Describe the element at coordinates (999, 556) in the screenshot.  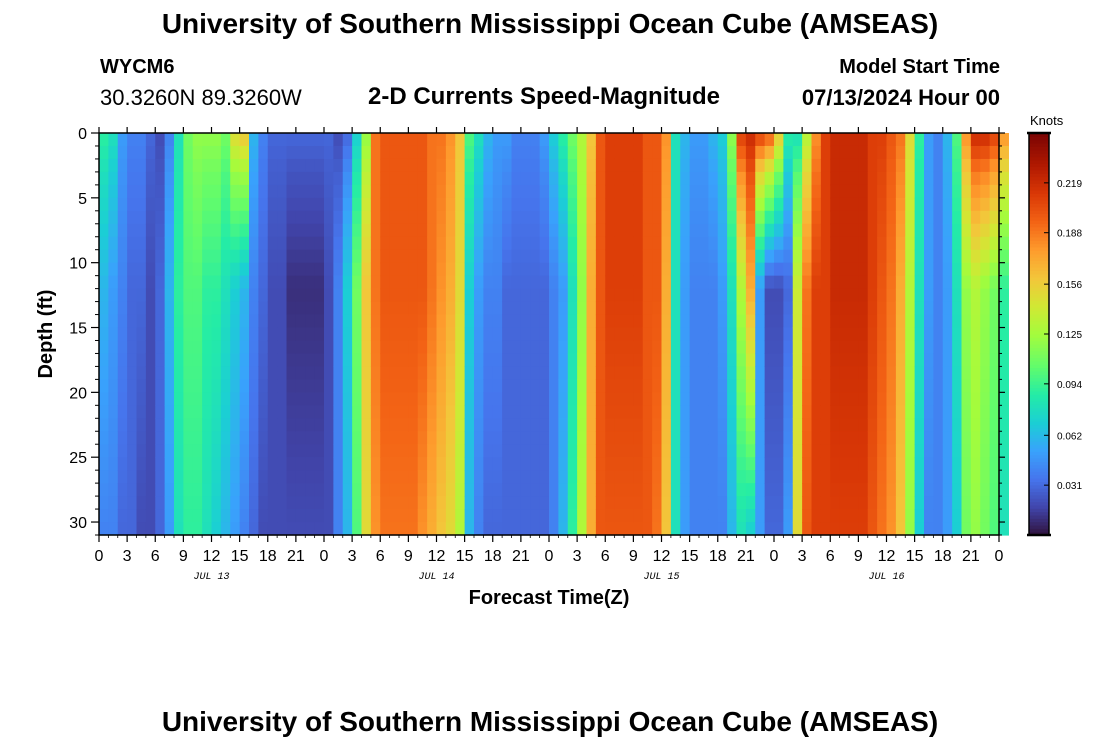
I see `x-tick-label: 0` at that location.